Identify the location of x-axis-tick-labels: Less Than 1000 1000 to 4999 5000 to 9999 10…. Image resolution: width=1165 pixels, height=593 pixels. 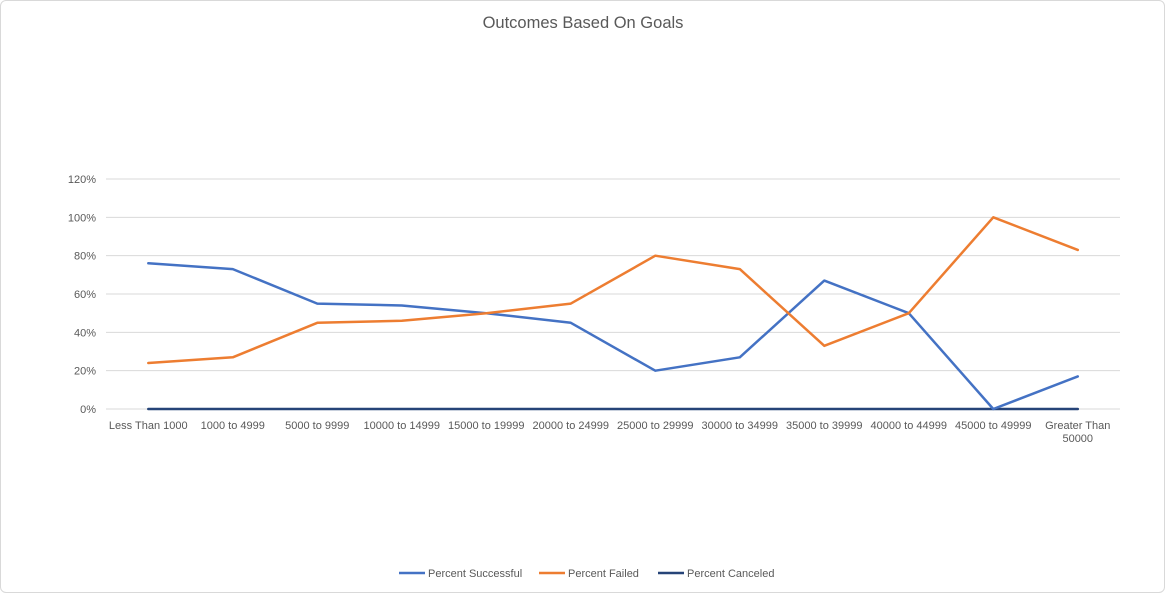
(609, 432).